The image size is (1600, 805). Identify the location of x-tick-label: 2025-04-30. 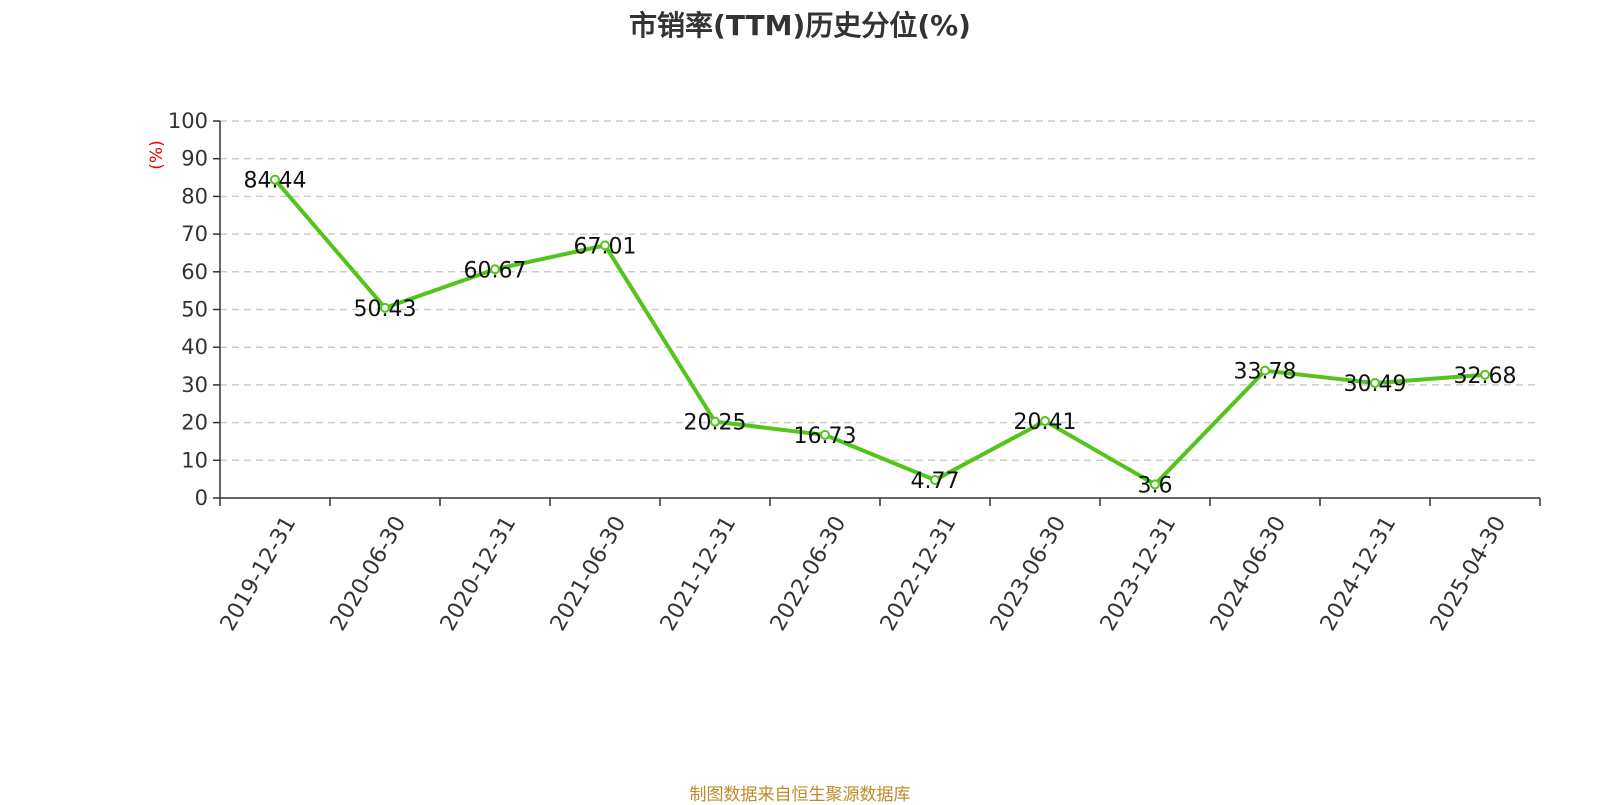
(1469, 573).